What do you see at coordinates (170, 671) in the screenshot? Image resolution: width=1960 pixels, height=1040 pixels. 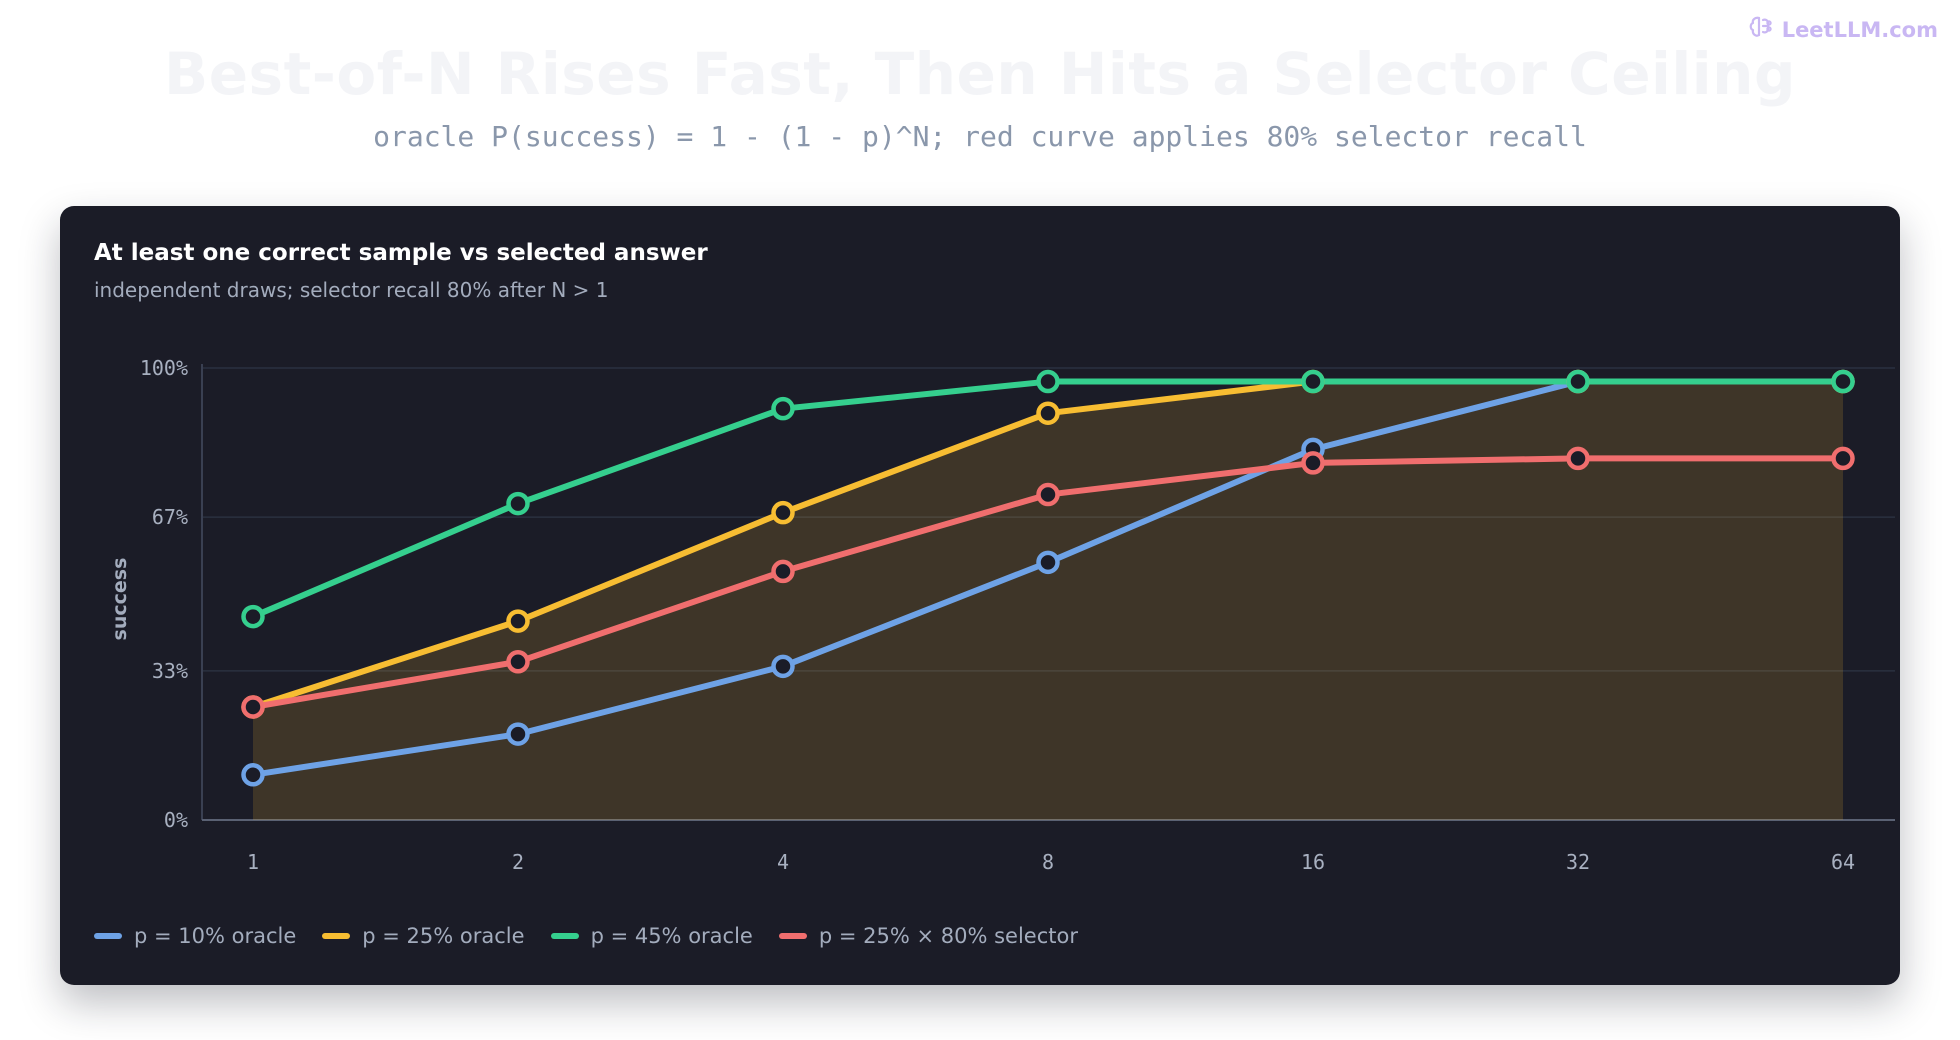 I see `y-tick-label: 33%` at bounding box center [170, 671].